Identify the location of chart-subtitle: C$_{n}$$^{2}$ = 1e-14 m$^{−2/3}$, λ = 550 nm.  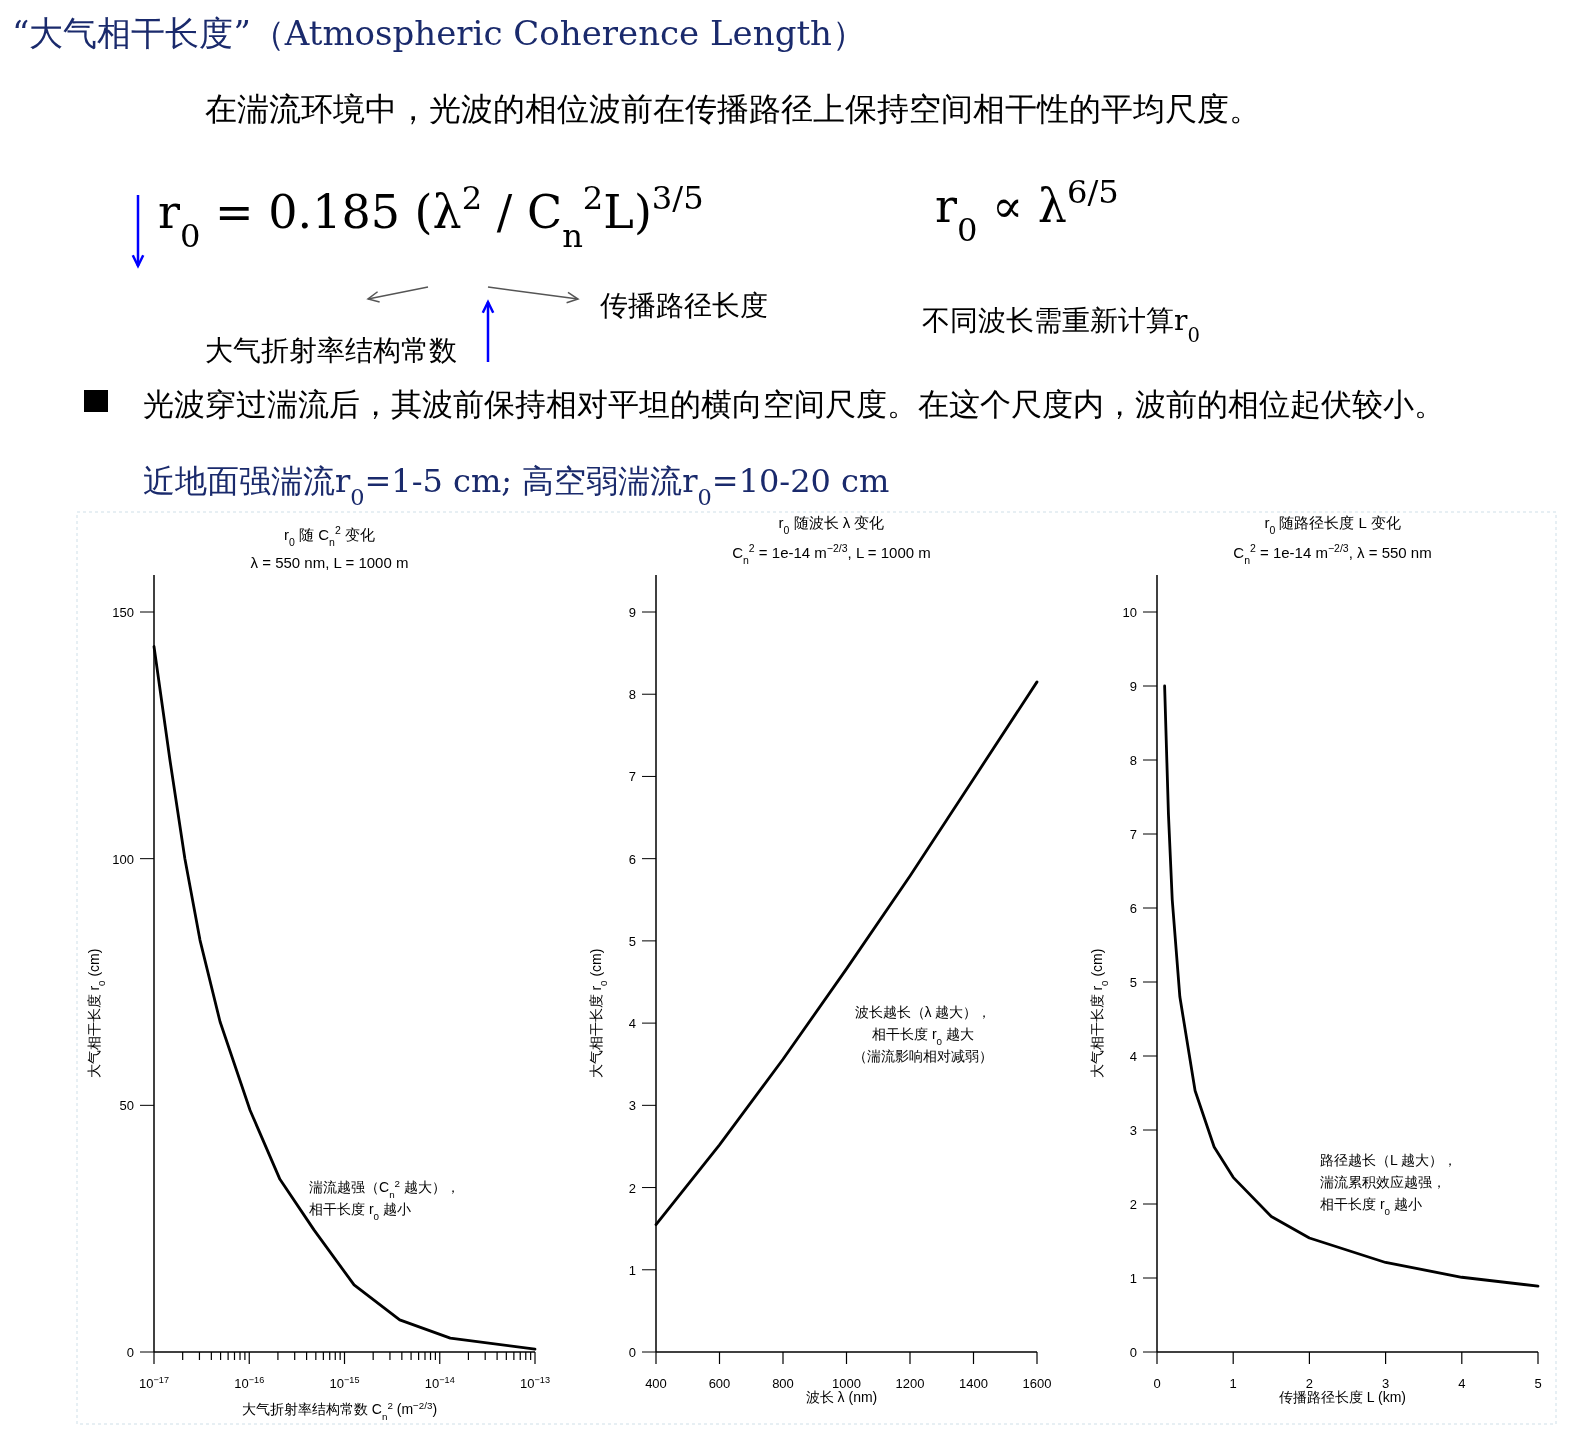
(1332, 554).